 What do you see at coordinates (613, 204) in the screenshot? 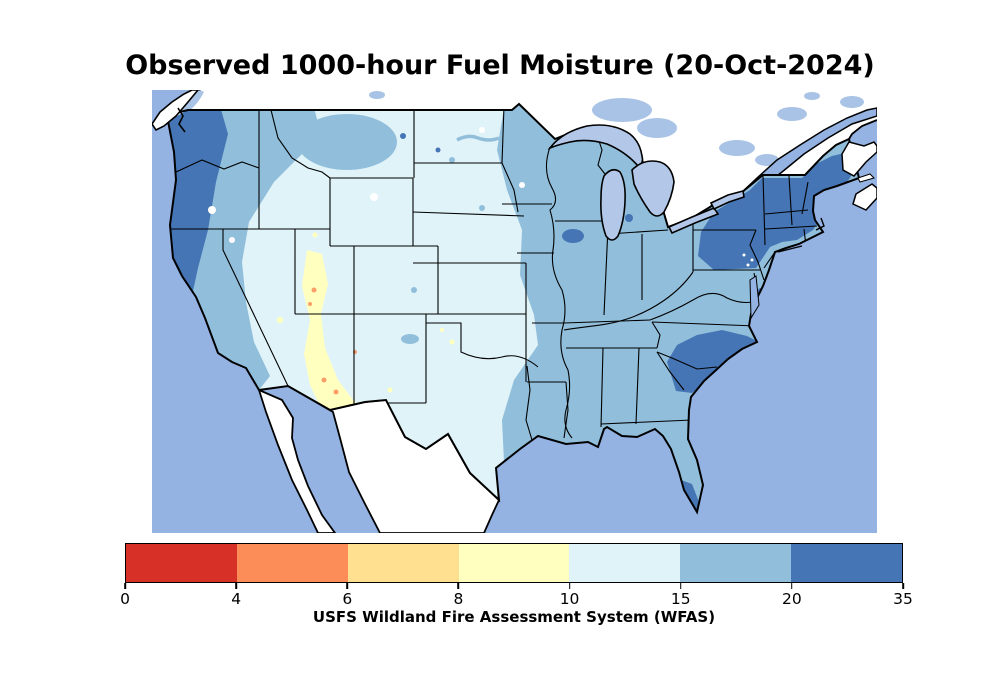
I see `lake-michigan` at bounding box center [613, 204].